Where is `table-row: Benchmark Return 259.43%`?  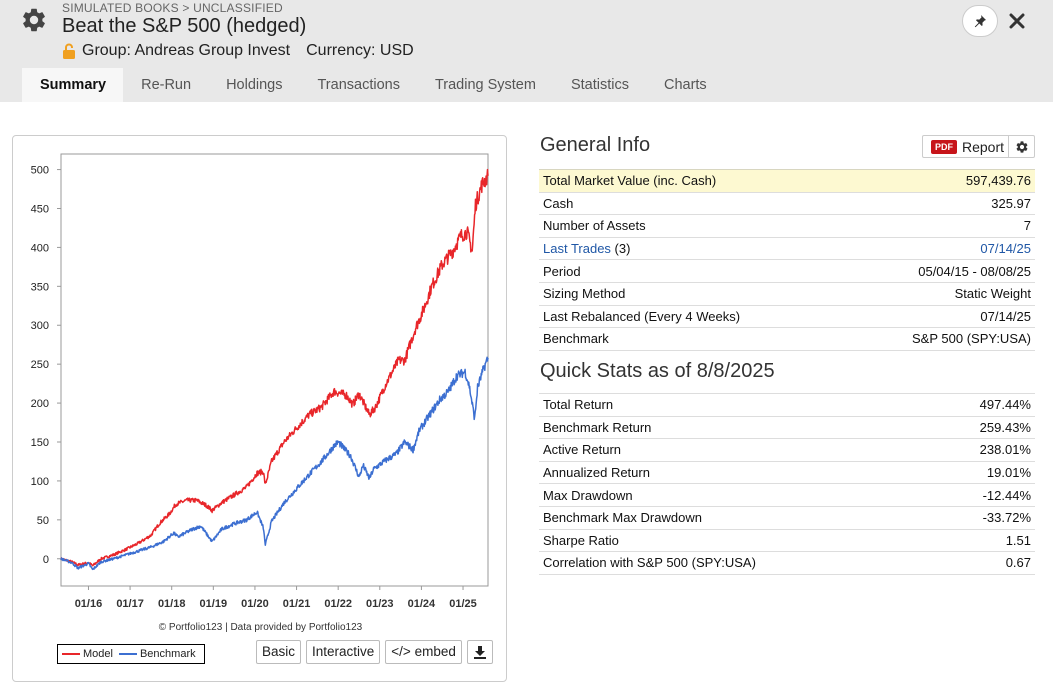
table-row: Benchmark Return 259.43% is located at coordinates (787, 427).